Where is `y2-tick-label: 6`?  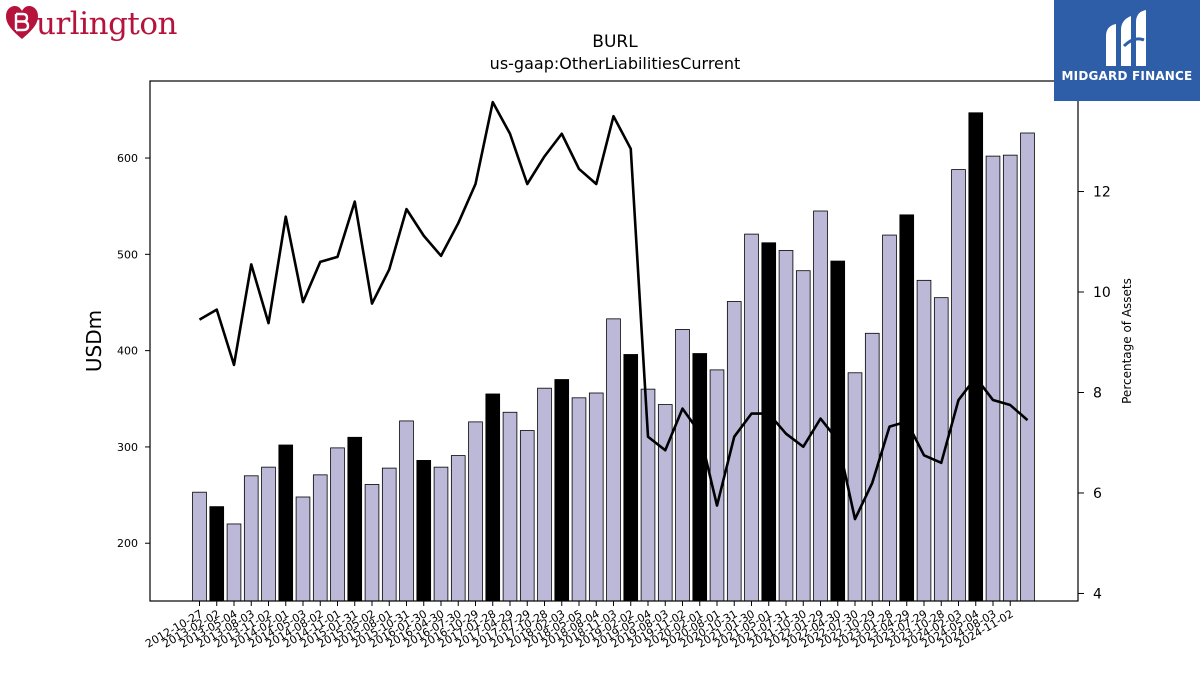 y2-tick-label: 6 is located at coordinates (1097, 494).